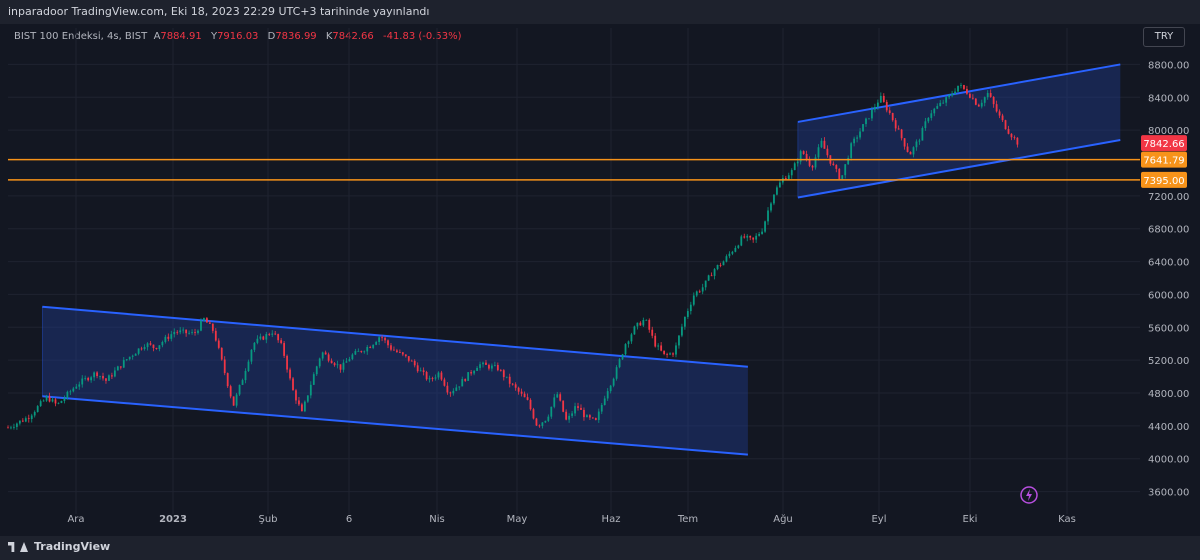 The image size is (1200, 560). What do you see at coordinates (72, 546) in the screenshot?
I see `footer-brand: TradingView` at bounding box center [72, 546].